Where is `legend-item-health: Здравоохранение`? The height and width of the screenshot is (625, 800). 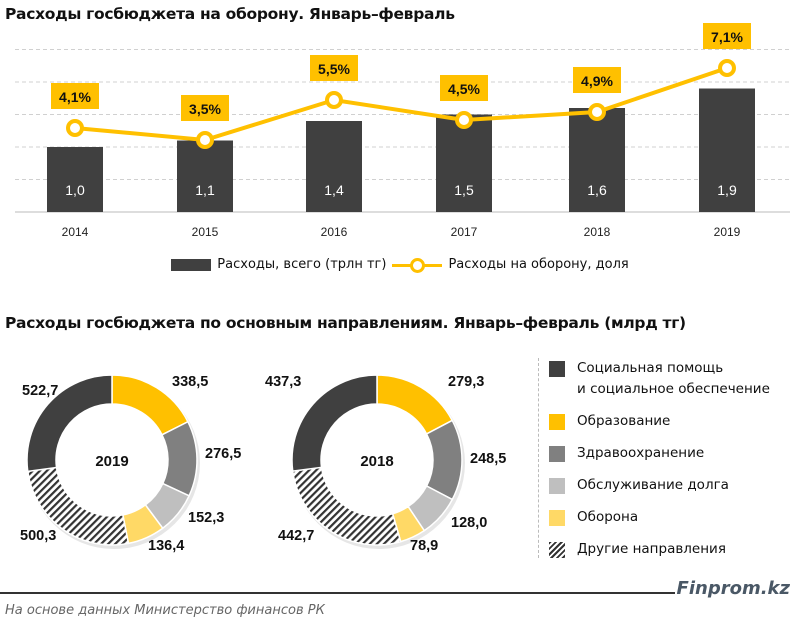 legend-item-health: Здравоохранение is located at coordinates (674, 453).